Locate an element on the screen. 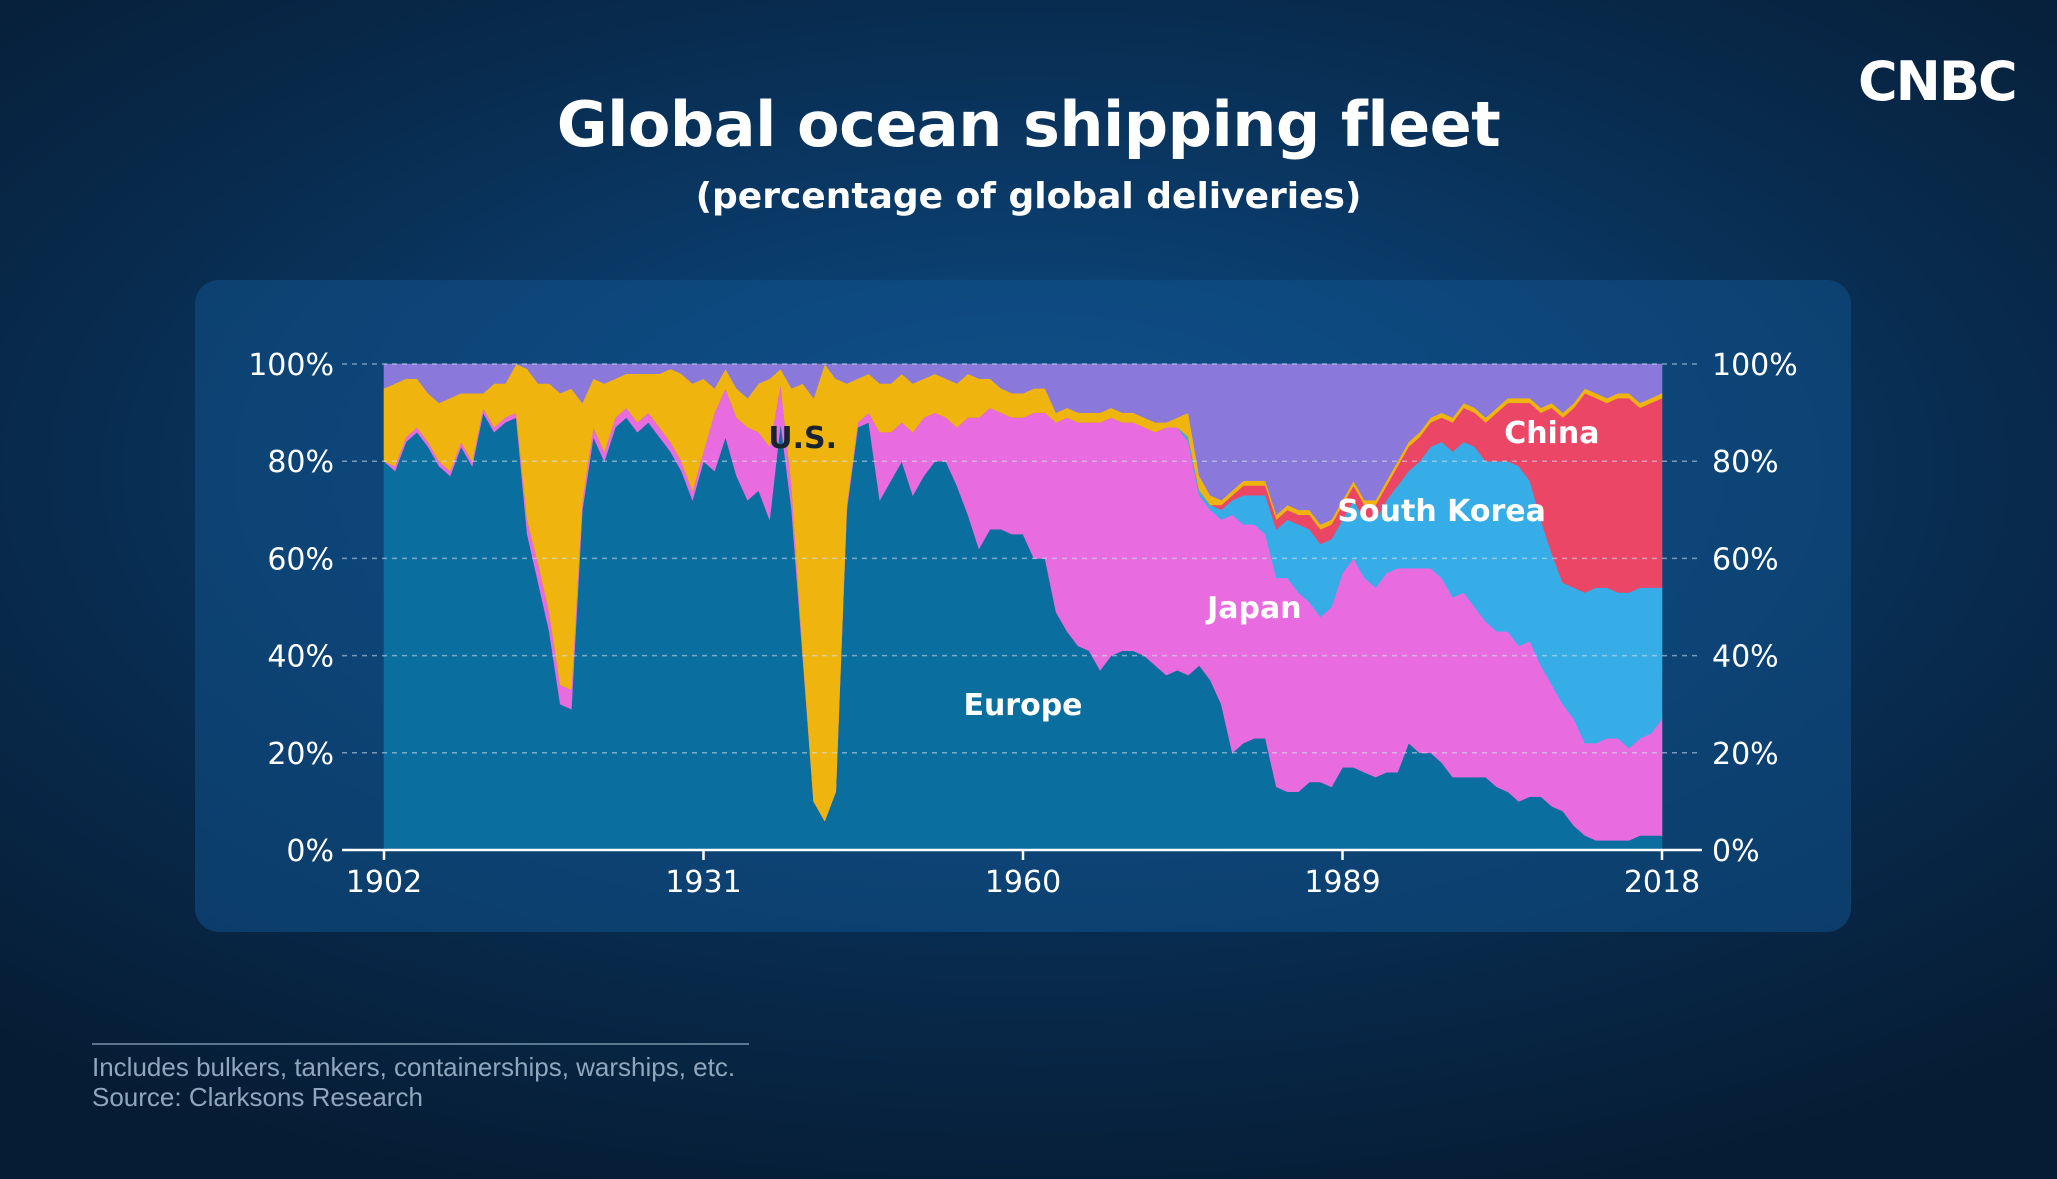 The image size is (2057, 1179). y-tick-left: 80% is located at coordinates (300, 462).